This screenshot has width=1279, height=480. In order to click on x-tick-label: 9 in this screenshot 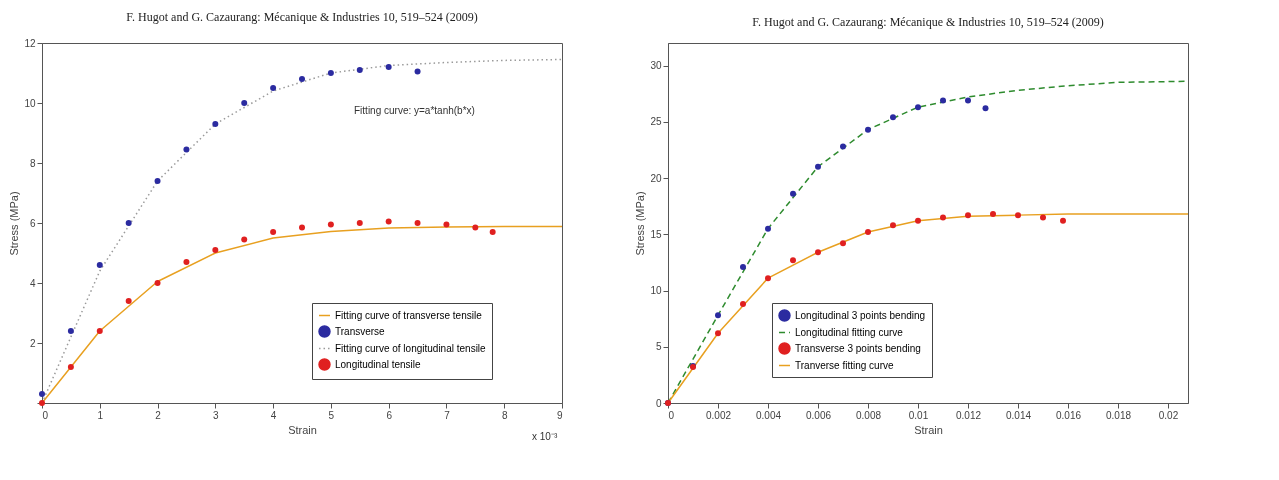, I will do `click(559, 415)`.